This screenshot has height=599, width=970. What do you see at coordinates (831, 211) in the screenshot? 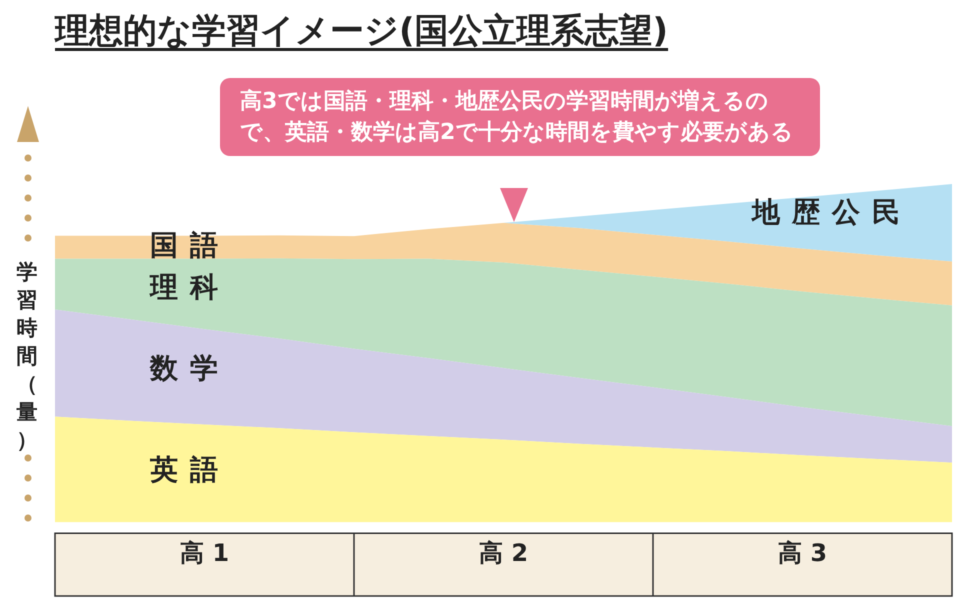
I see `series-label: 地歴公民` at bounding box center [831, 211].